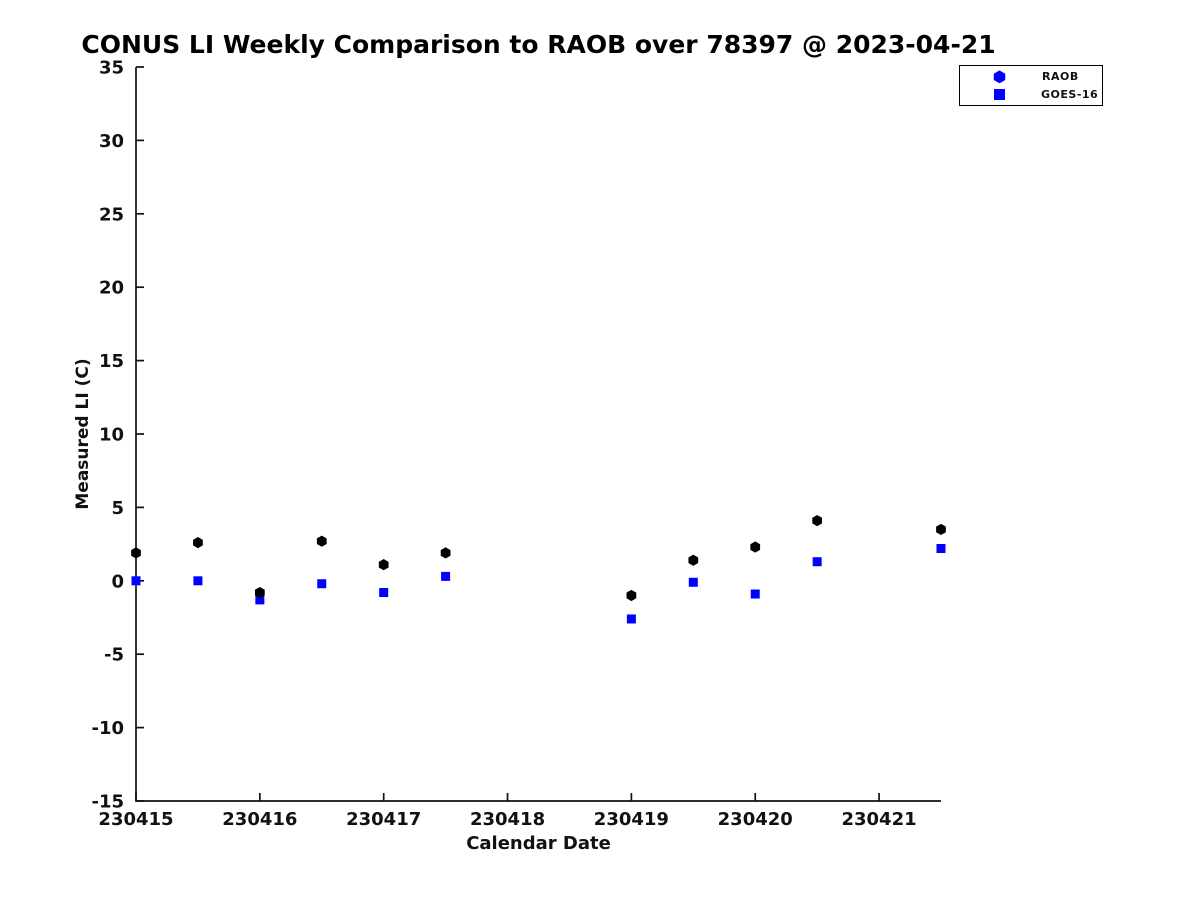  Describe the element at coordinates (1031, 94) in the screenshot. I see `legend-item-goes-16: GOES-16` at that location.